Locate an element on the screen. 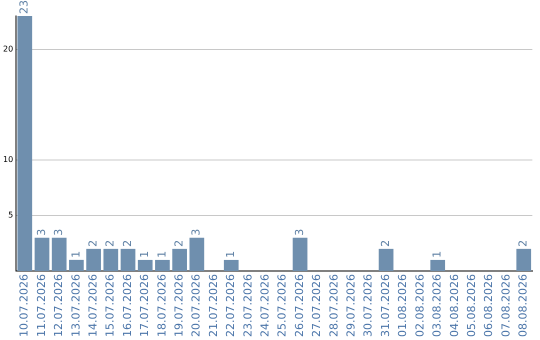  x-tick-label: 29.07.2026 is located at coordinates (351, 306).